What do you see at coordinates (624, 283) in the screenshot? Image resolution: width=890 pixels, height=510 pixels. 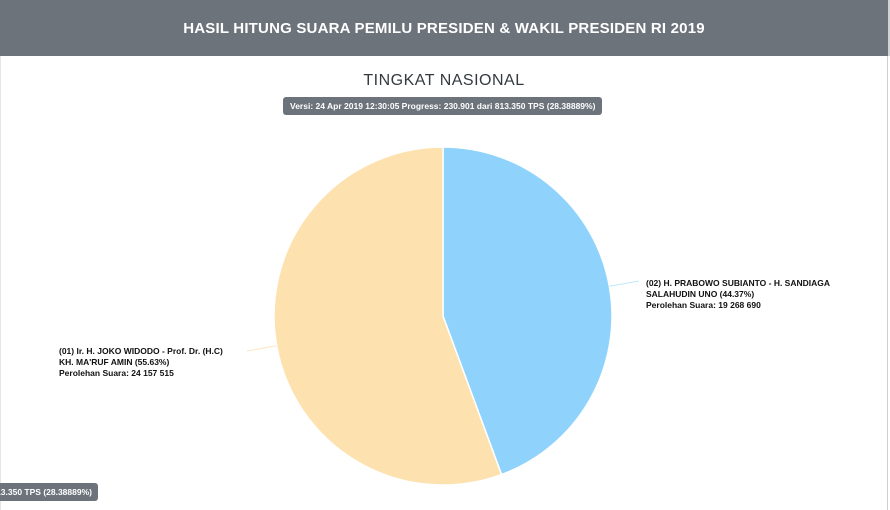 I see `label-connector-prabowo` at bounding box center [624, 283].